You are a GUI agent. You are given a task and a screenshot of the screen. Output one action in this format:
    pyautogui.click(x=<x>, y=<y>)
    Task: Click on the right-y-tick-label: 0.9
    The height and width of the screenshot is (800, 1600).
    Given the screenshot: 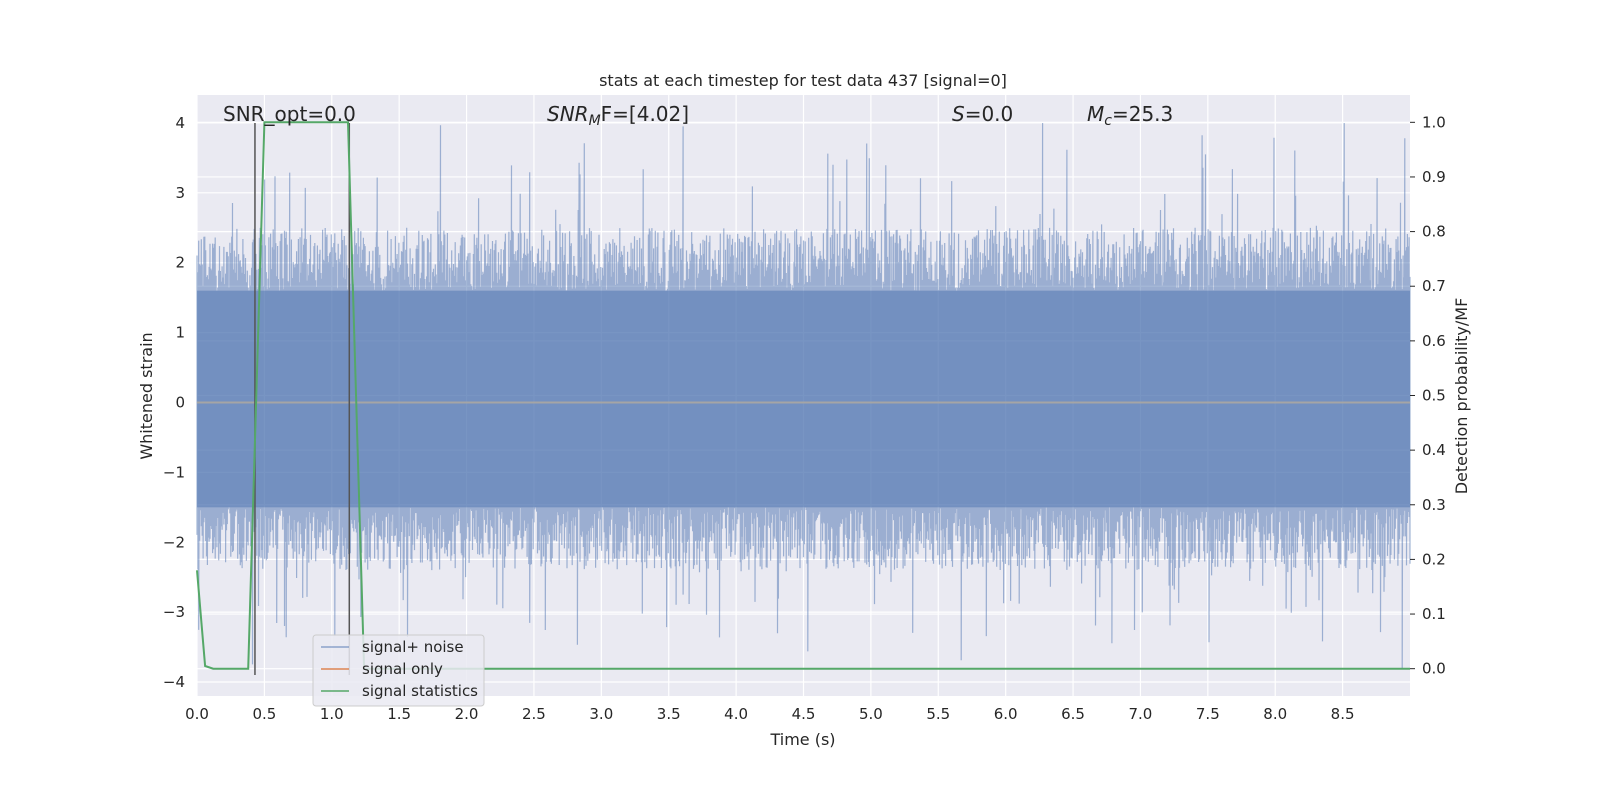 What is the action you would take?
    pyautogui.click(x=1434, y=177)
    